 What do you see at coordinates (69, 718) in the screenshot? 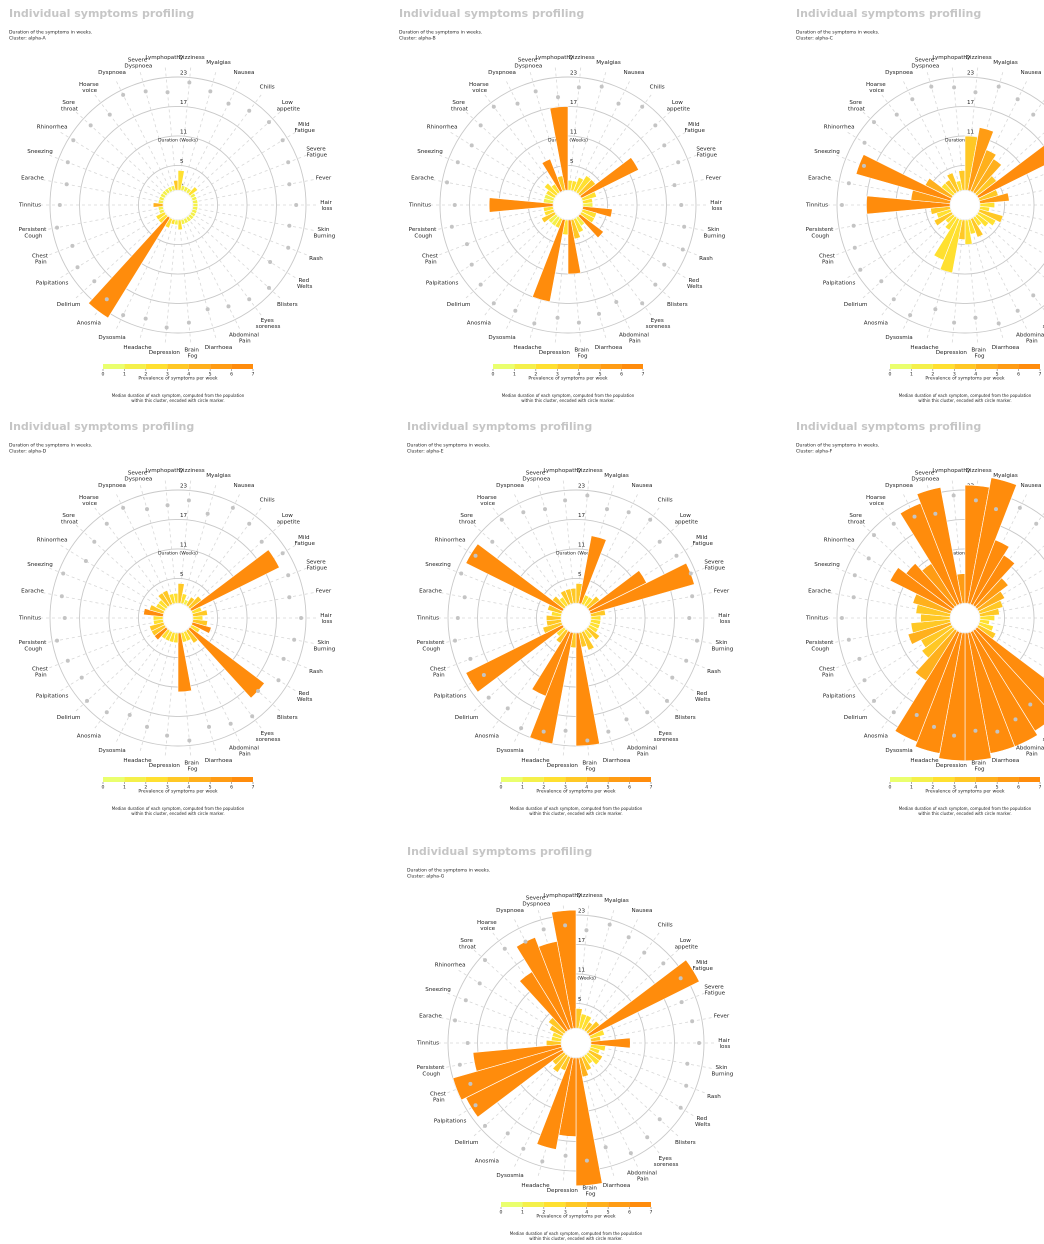
I see `category-label: Delirium` at bounding box center [69, 718].